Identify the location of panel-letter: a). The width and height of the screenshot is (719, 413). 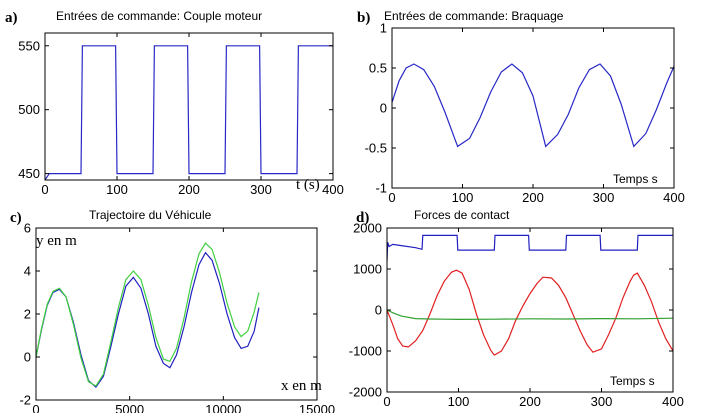
(11, 18).